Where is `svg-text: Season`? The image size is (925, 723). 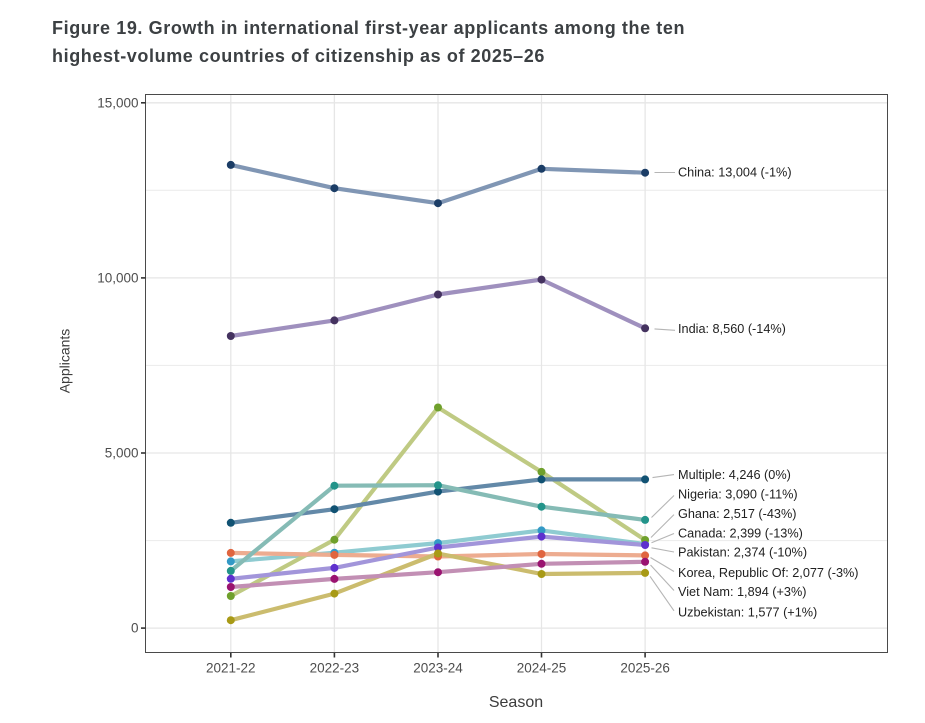 svg-text: Season is located at coordinates (516, 702).